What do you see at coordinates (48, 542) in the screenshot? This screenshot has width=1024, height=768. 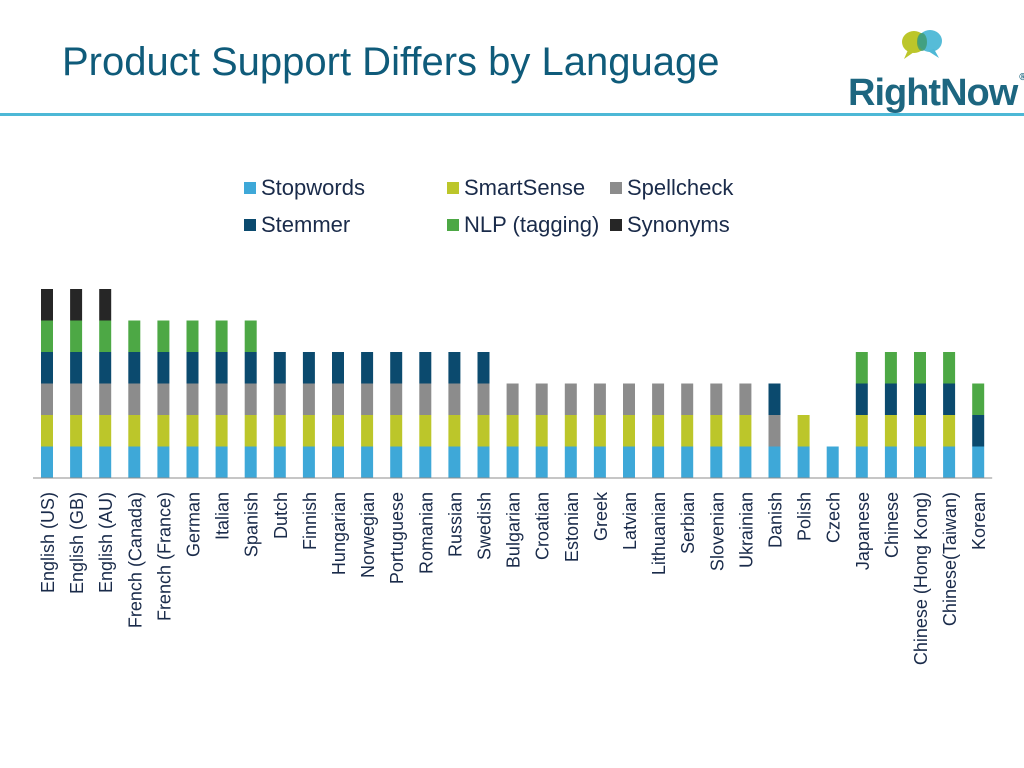 I see `x-tick-label: English (US)` at bounding box center [48, 542].